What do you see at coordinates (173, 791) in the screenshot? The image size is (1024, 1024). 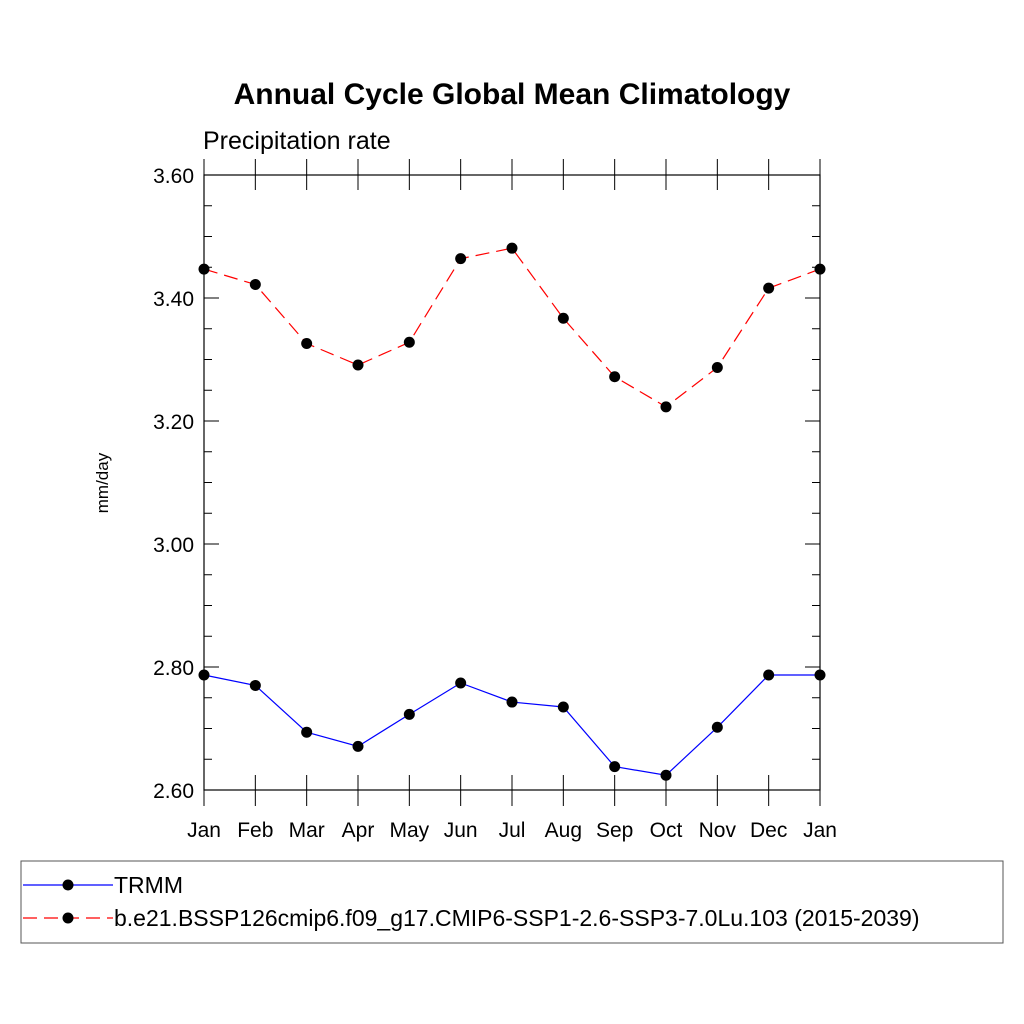 I see `y-tick-label: 2.60` at bounding box center [173, 791].